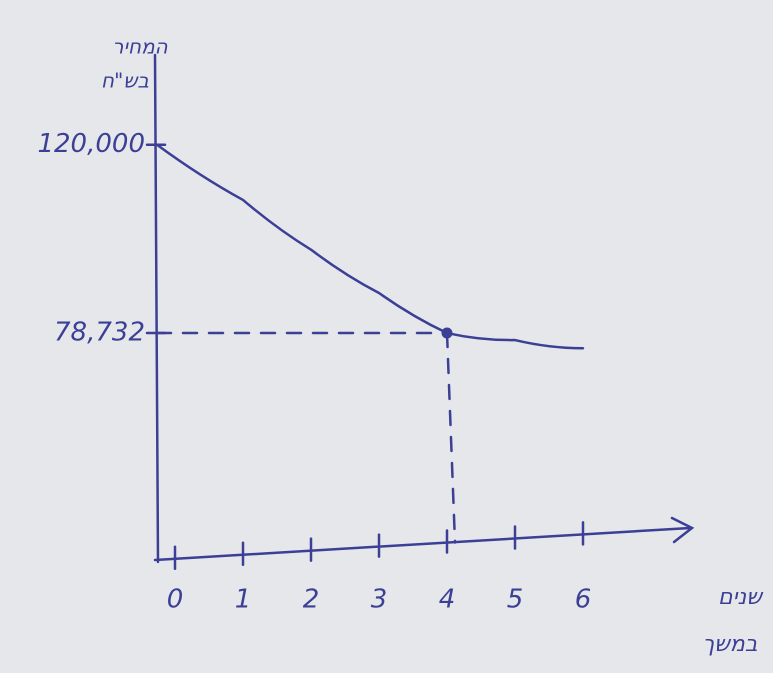  What do you see at coordinates (379, 600) in the screenshot?
I see `x-tick-label: 3` at bounding box center [379, 600].